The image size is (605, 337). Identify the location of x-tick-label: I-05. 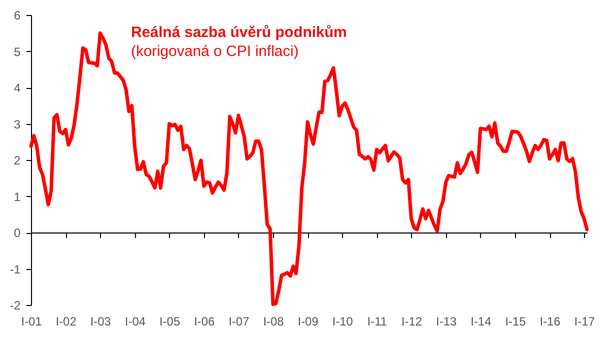
(169, 321).